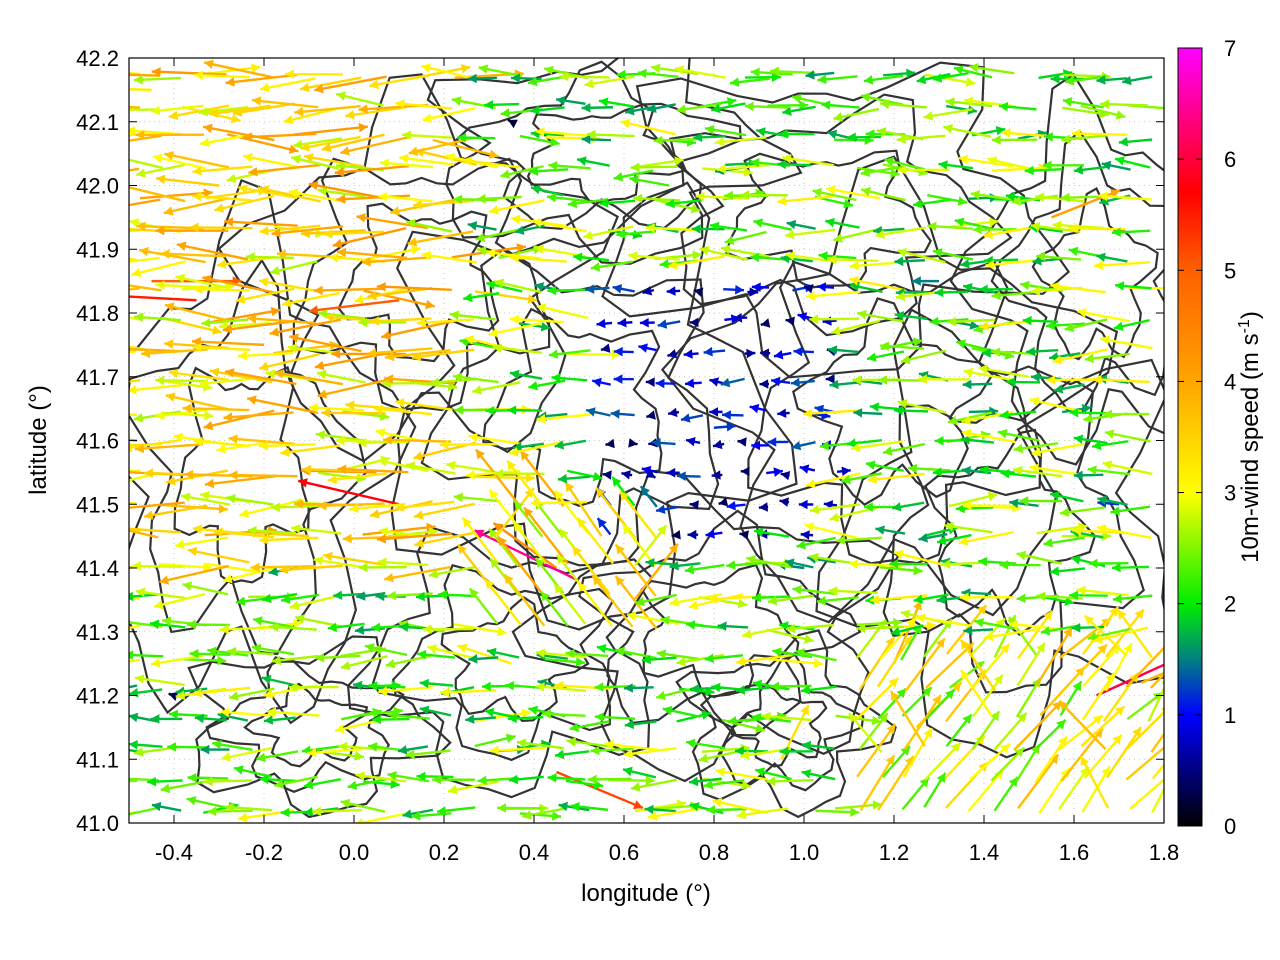  What do you see at coordinates (1230, 381) in the screenshot?
I see `colorbar-tick-label: 4` at bounding box center [1230, 381].